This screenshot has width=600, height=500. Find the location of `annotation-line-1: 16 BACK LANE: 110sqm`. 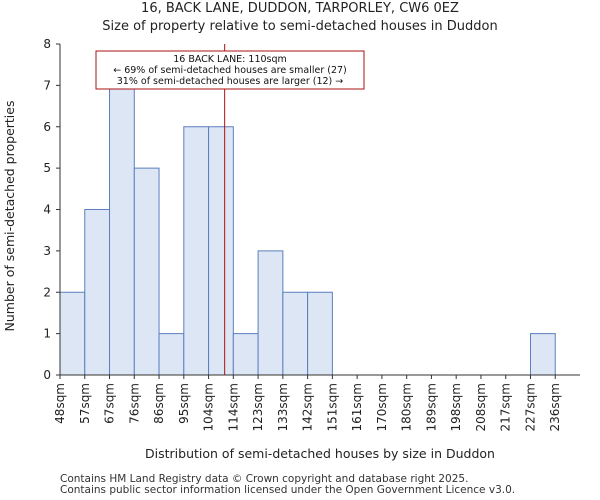

annotation-line-1: 16 BACK LANE: 110sqm is located at coordinates (230, 59).